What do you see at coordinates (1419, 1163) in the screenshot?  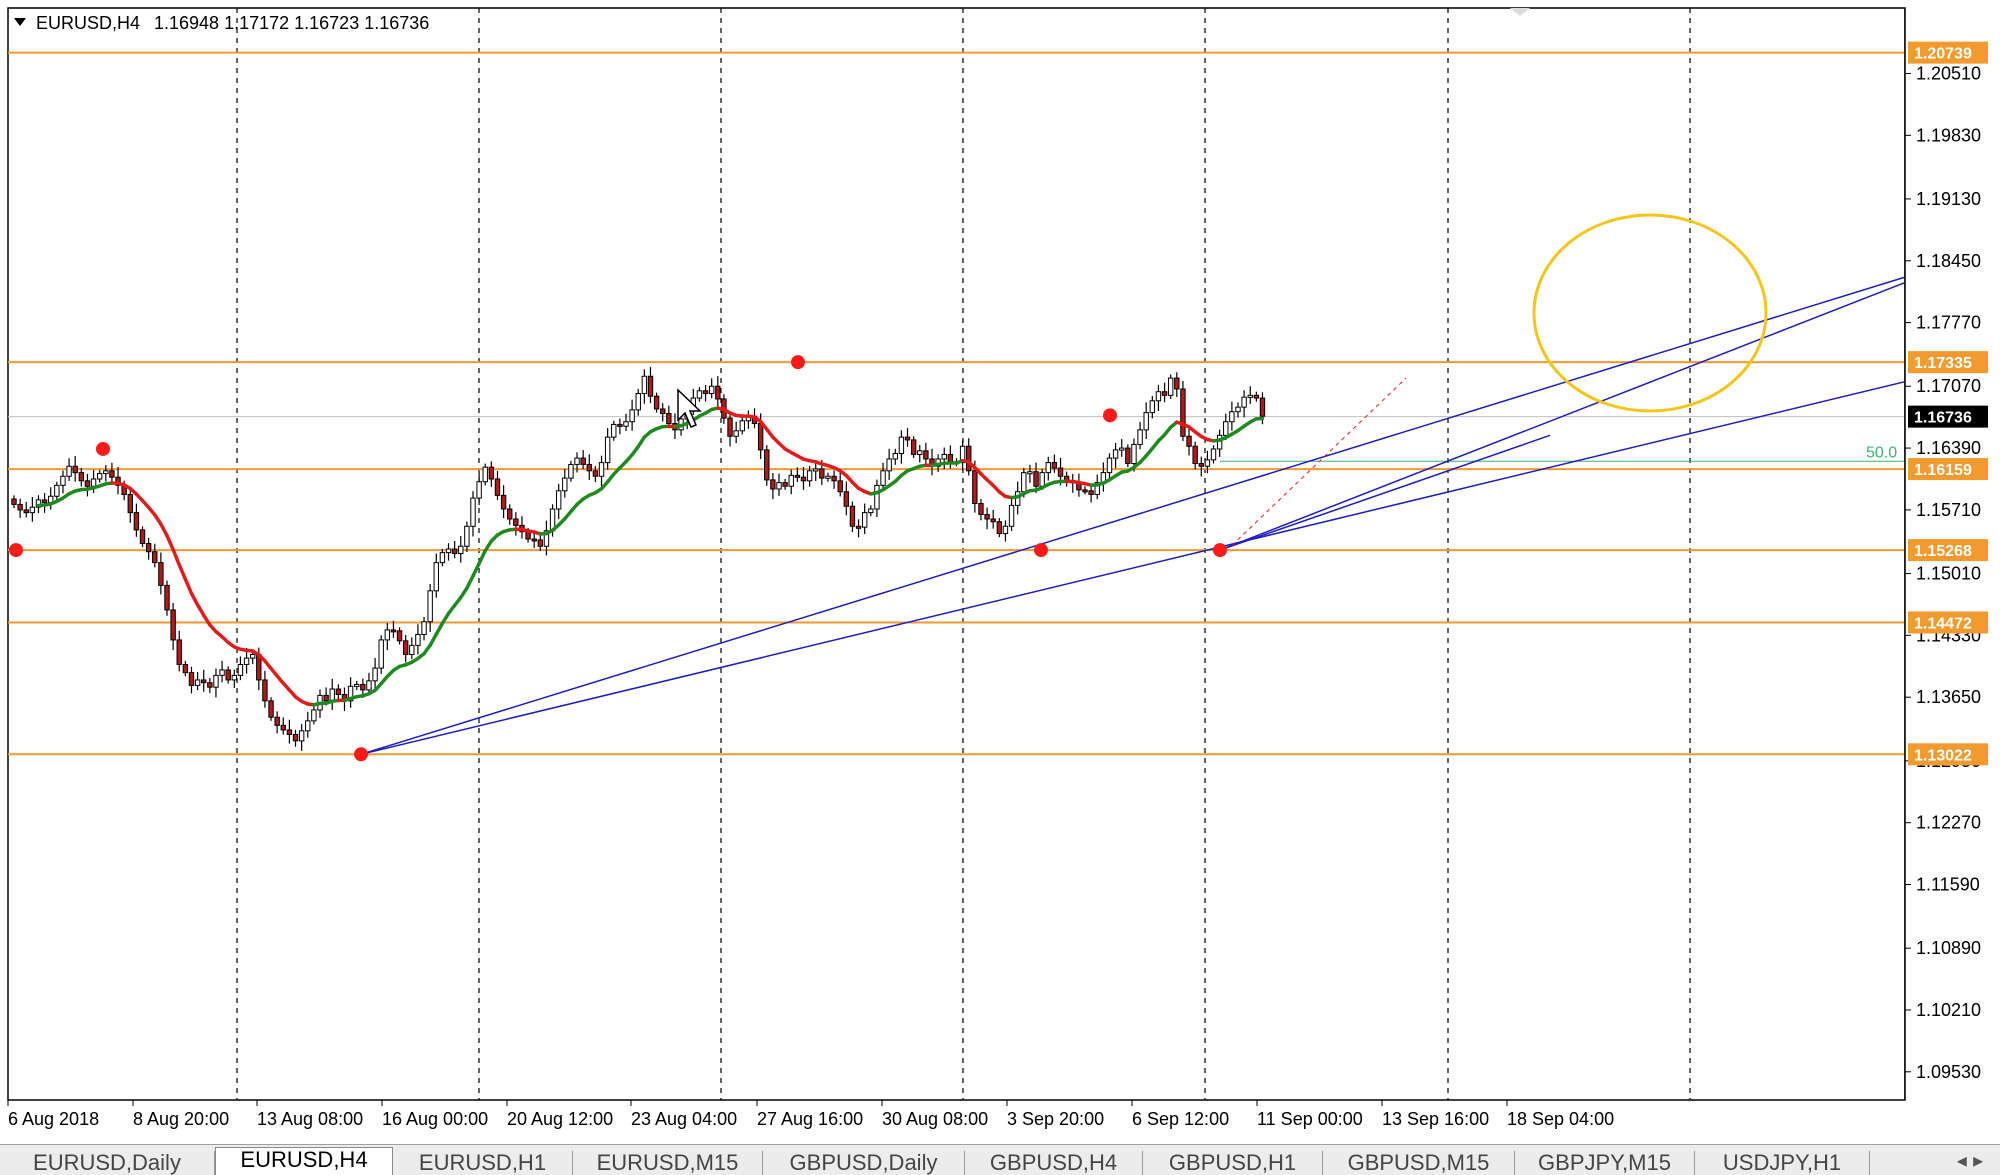 I see `chart-tab-gbpusd-m15: GBPUSD,M15` at bounding box center [1419, 1163].